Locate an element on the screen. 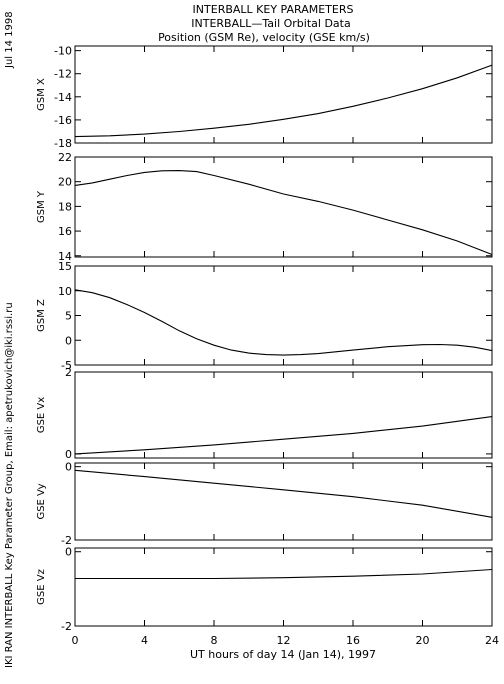  series-line-gse-vz is located at coordinates (284, 574).